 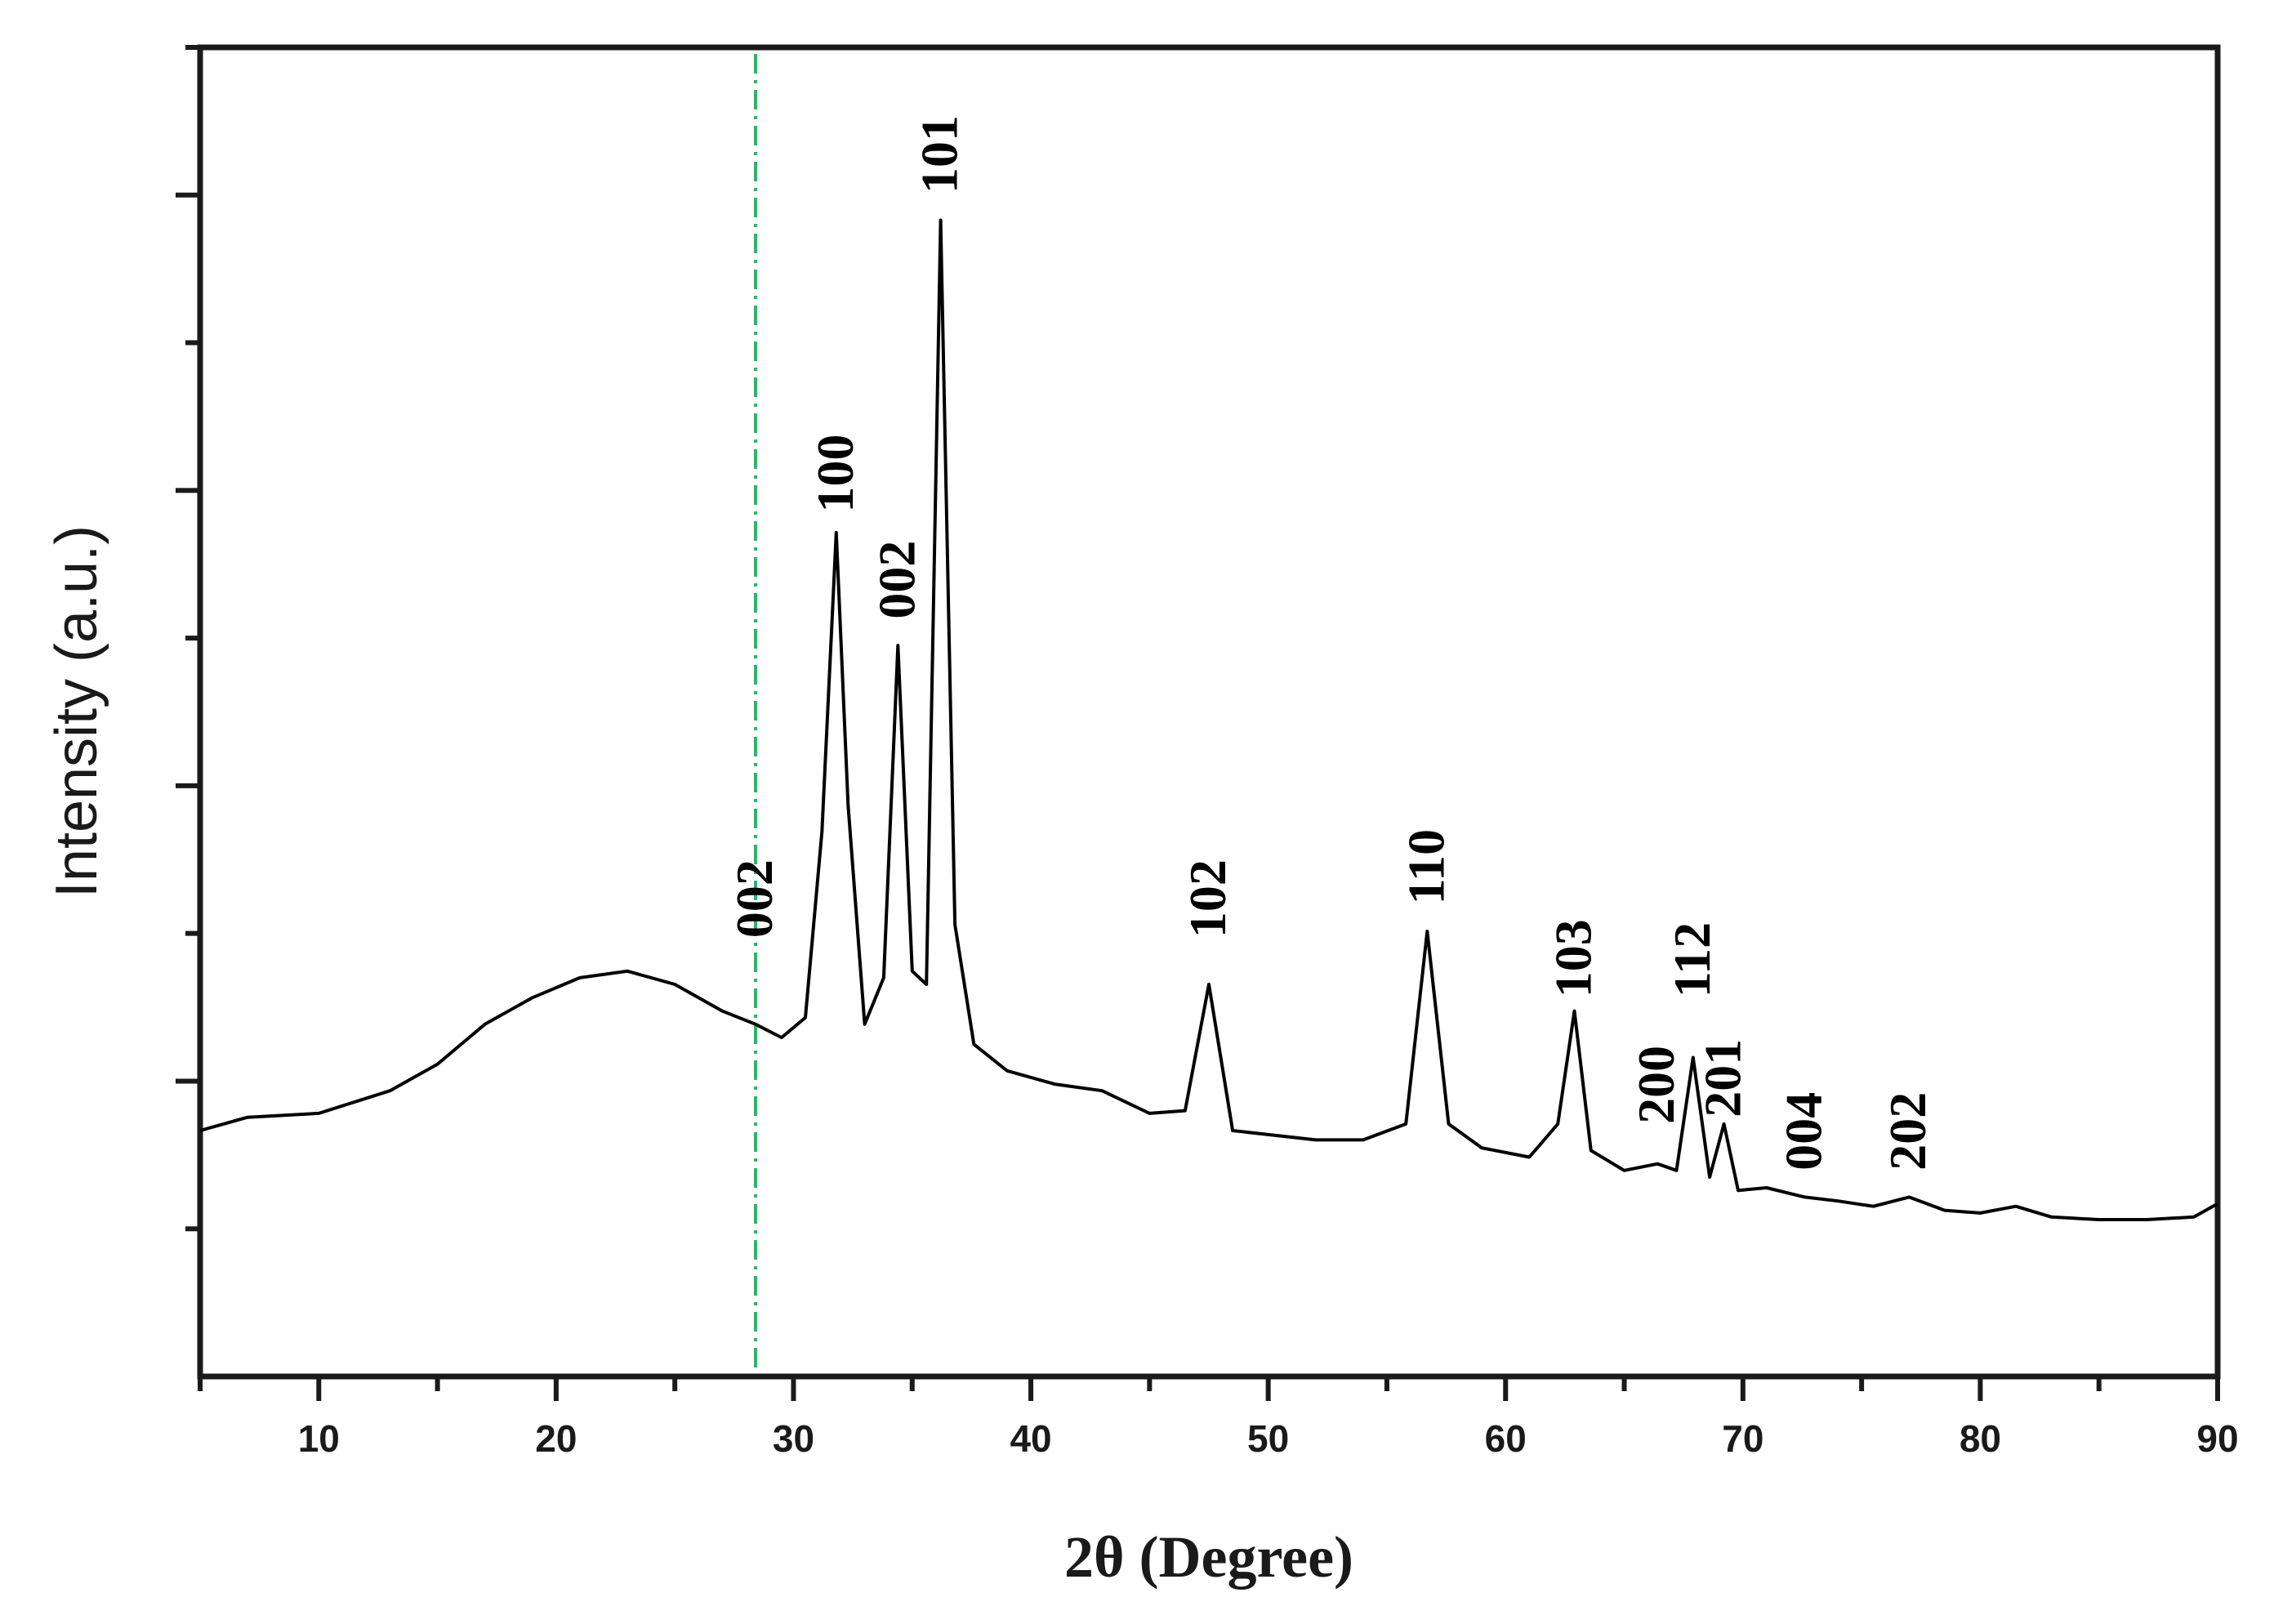 I want to click on x-tick-label: 20, so click(x=556, y=1438).